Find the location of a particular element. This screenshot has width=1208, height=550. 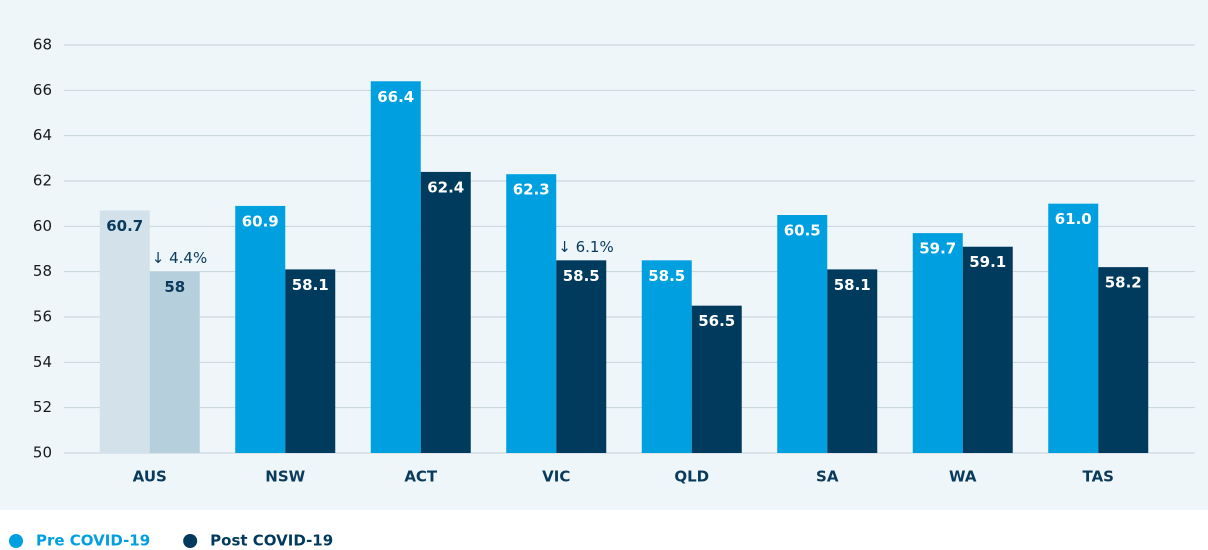

legend-label: Pre COVID-19 is located at coordinates (93, 541).